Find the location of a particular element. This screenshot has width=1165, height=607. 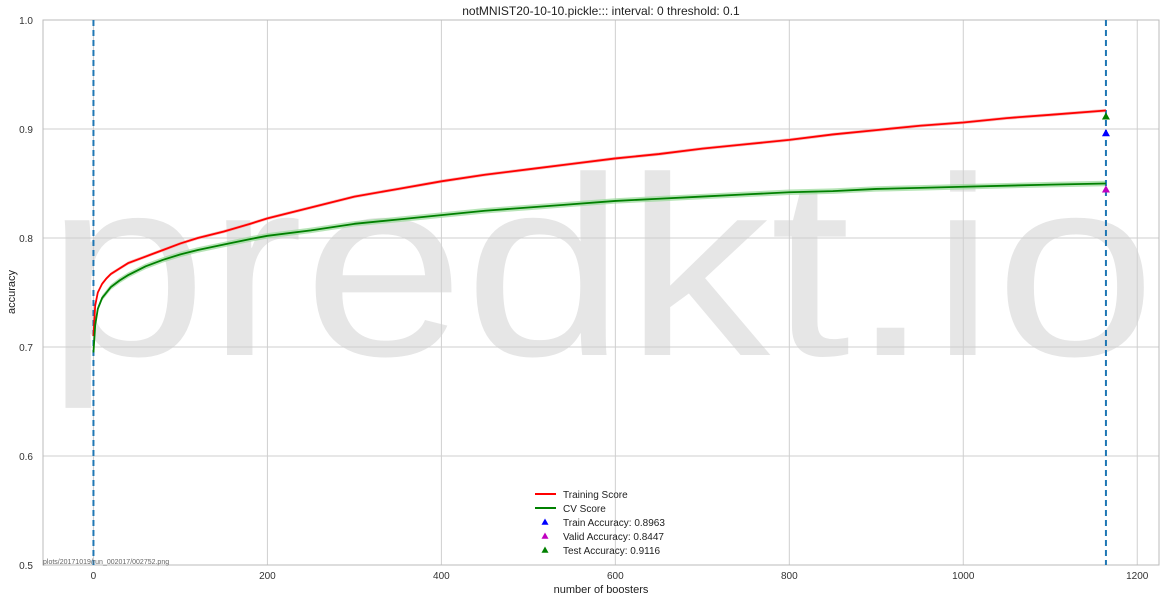

accuracy-markers is located at coordinates (1105, 152).